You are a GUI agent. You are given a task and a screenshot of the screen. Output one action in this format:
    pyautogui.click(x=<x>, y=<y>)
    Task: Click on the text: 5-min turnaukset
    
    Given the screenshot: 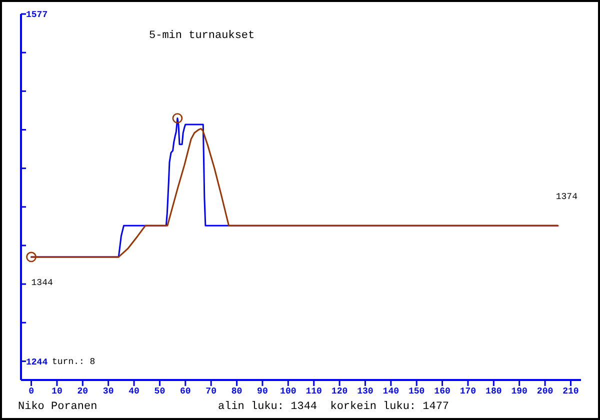 What is the action you would take?
    pyautogui.click(x=202, y=36)
    